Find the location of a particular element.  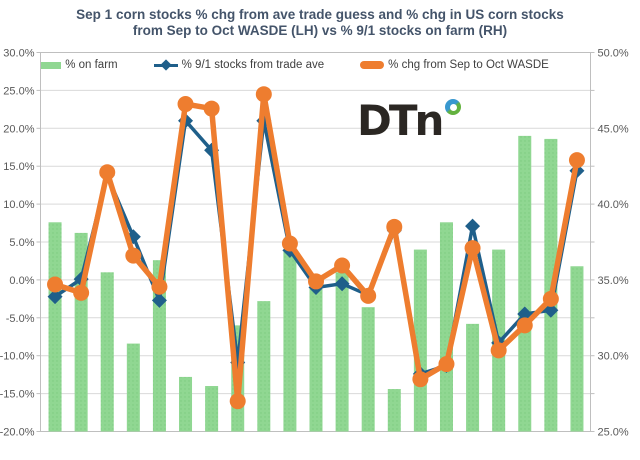

left-axis-label: -10.0% is located at coordinates (17, 357).